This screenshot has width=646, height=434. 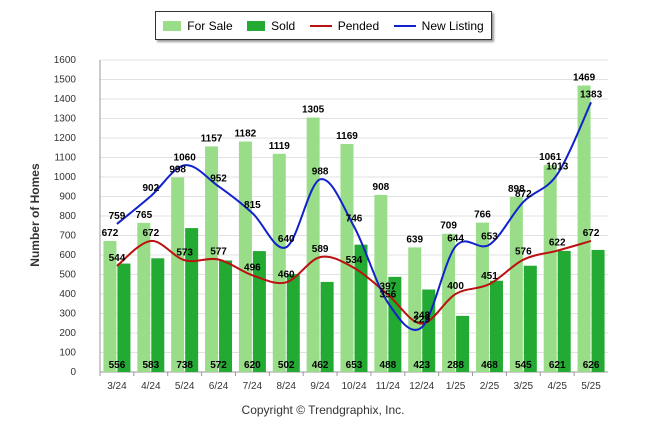 What do you see at coordinates (218, 251) in the screenshot?
I see `data-label-pended: 577` at bounding box center [218, 251].